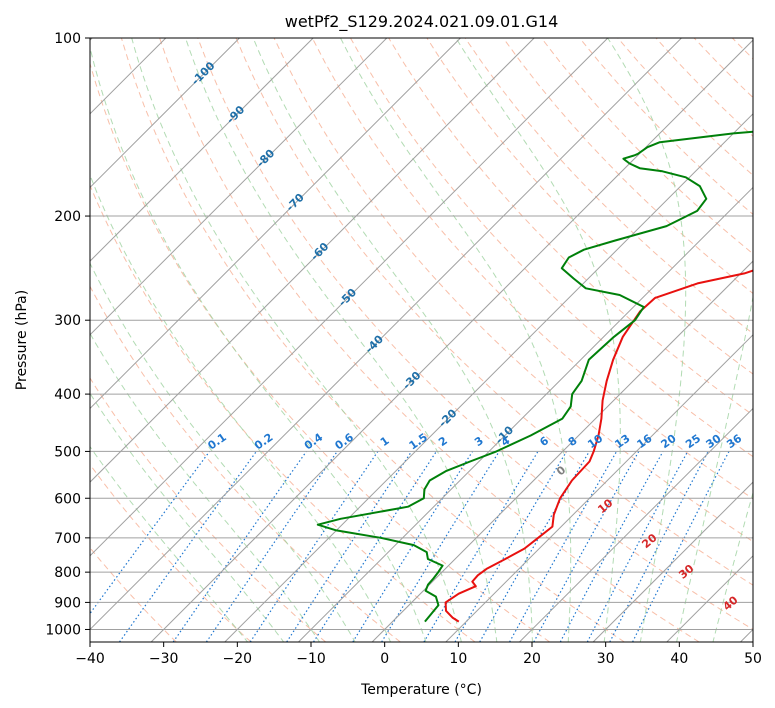 This screenshot has width=775, height=708. What do you see at coordinates (67, 321) in the screenshot?
I see `y-tick-label: 300` at bounding box center [67, 321].